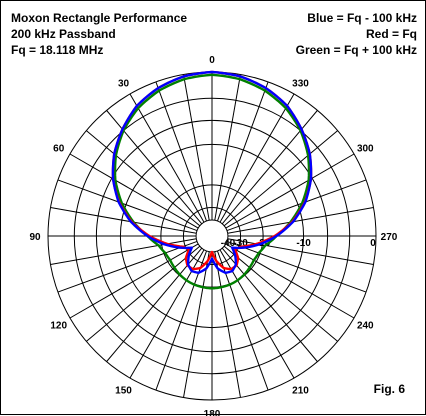 Image resolution: width=426 pixels, height=416 pixels. Describe the element at coordinates (356, 50) in the screenshot. I see `legend-green: Green = Fq + 100 kHz` at that location.